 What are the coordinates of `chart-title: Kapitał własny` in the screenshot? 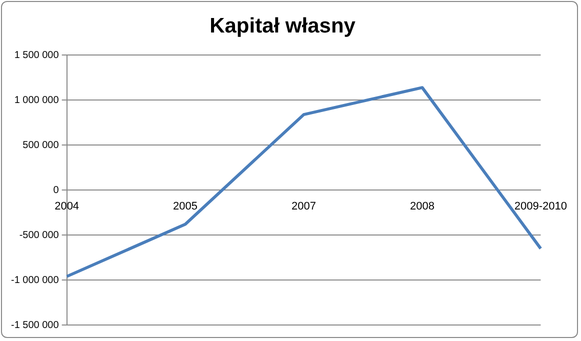 It's located at (283, 26).